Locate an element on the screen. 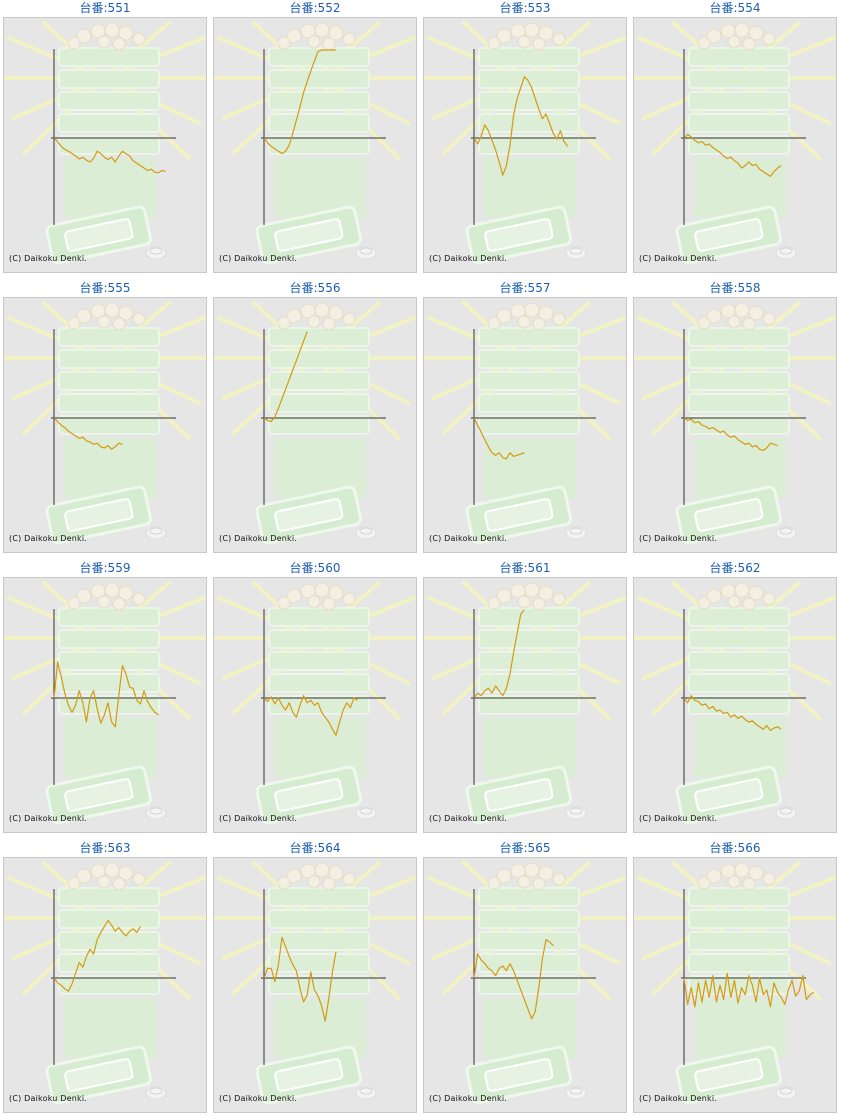  chart-panel: 台番:559 (C) Daikoku Denki. is located at coordinates (105, 700).